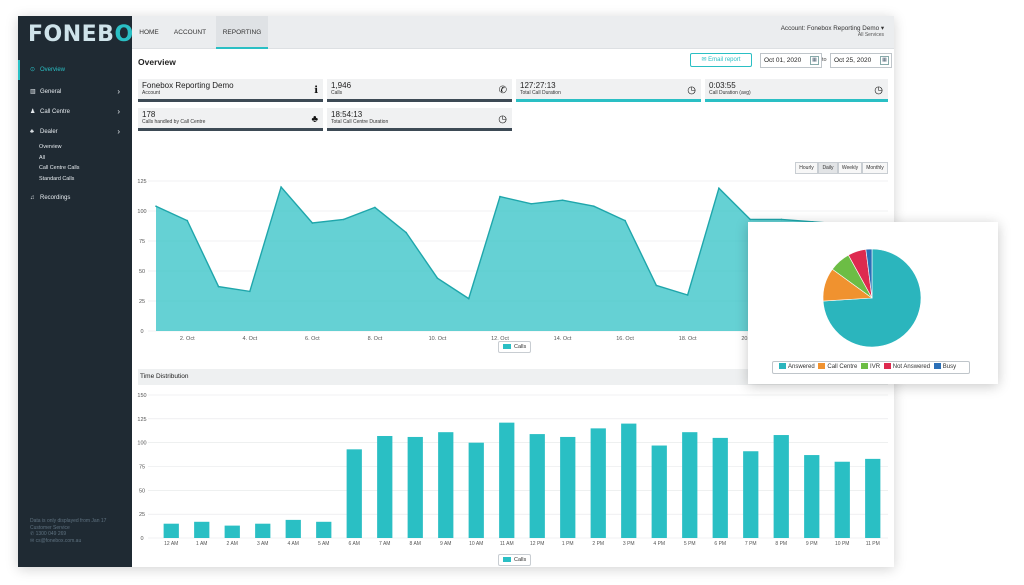 This screenshot has width=1024, height=585. I want to click on x-tick-label: 8 AM, so click(415, 544).